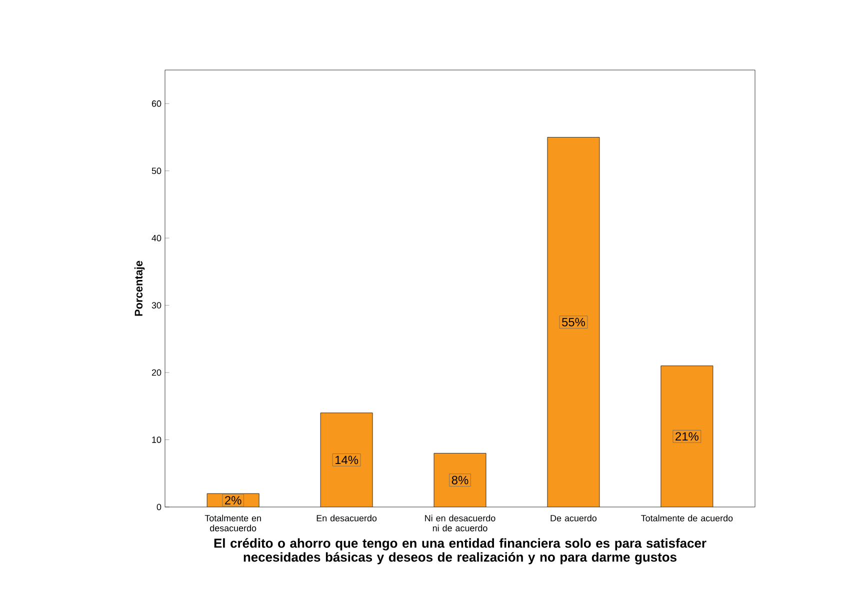 The height and width of the screenshot is (615, 852). I want to click on data-label: 55%, so click(573, 322).